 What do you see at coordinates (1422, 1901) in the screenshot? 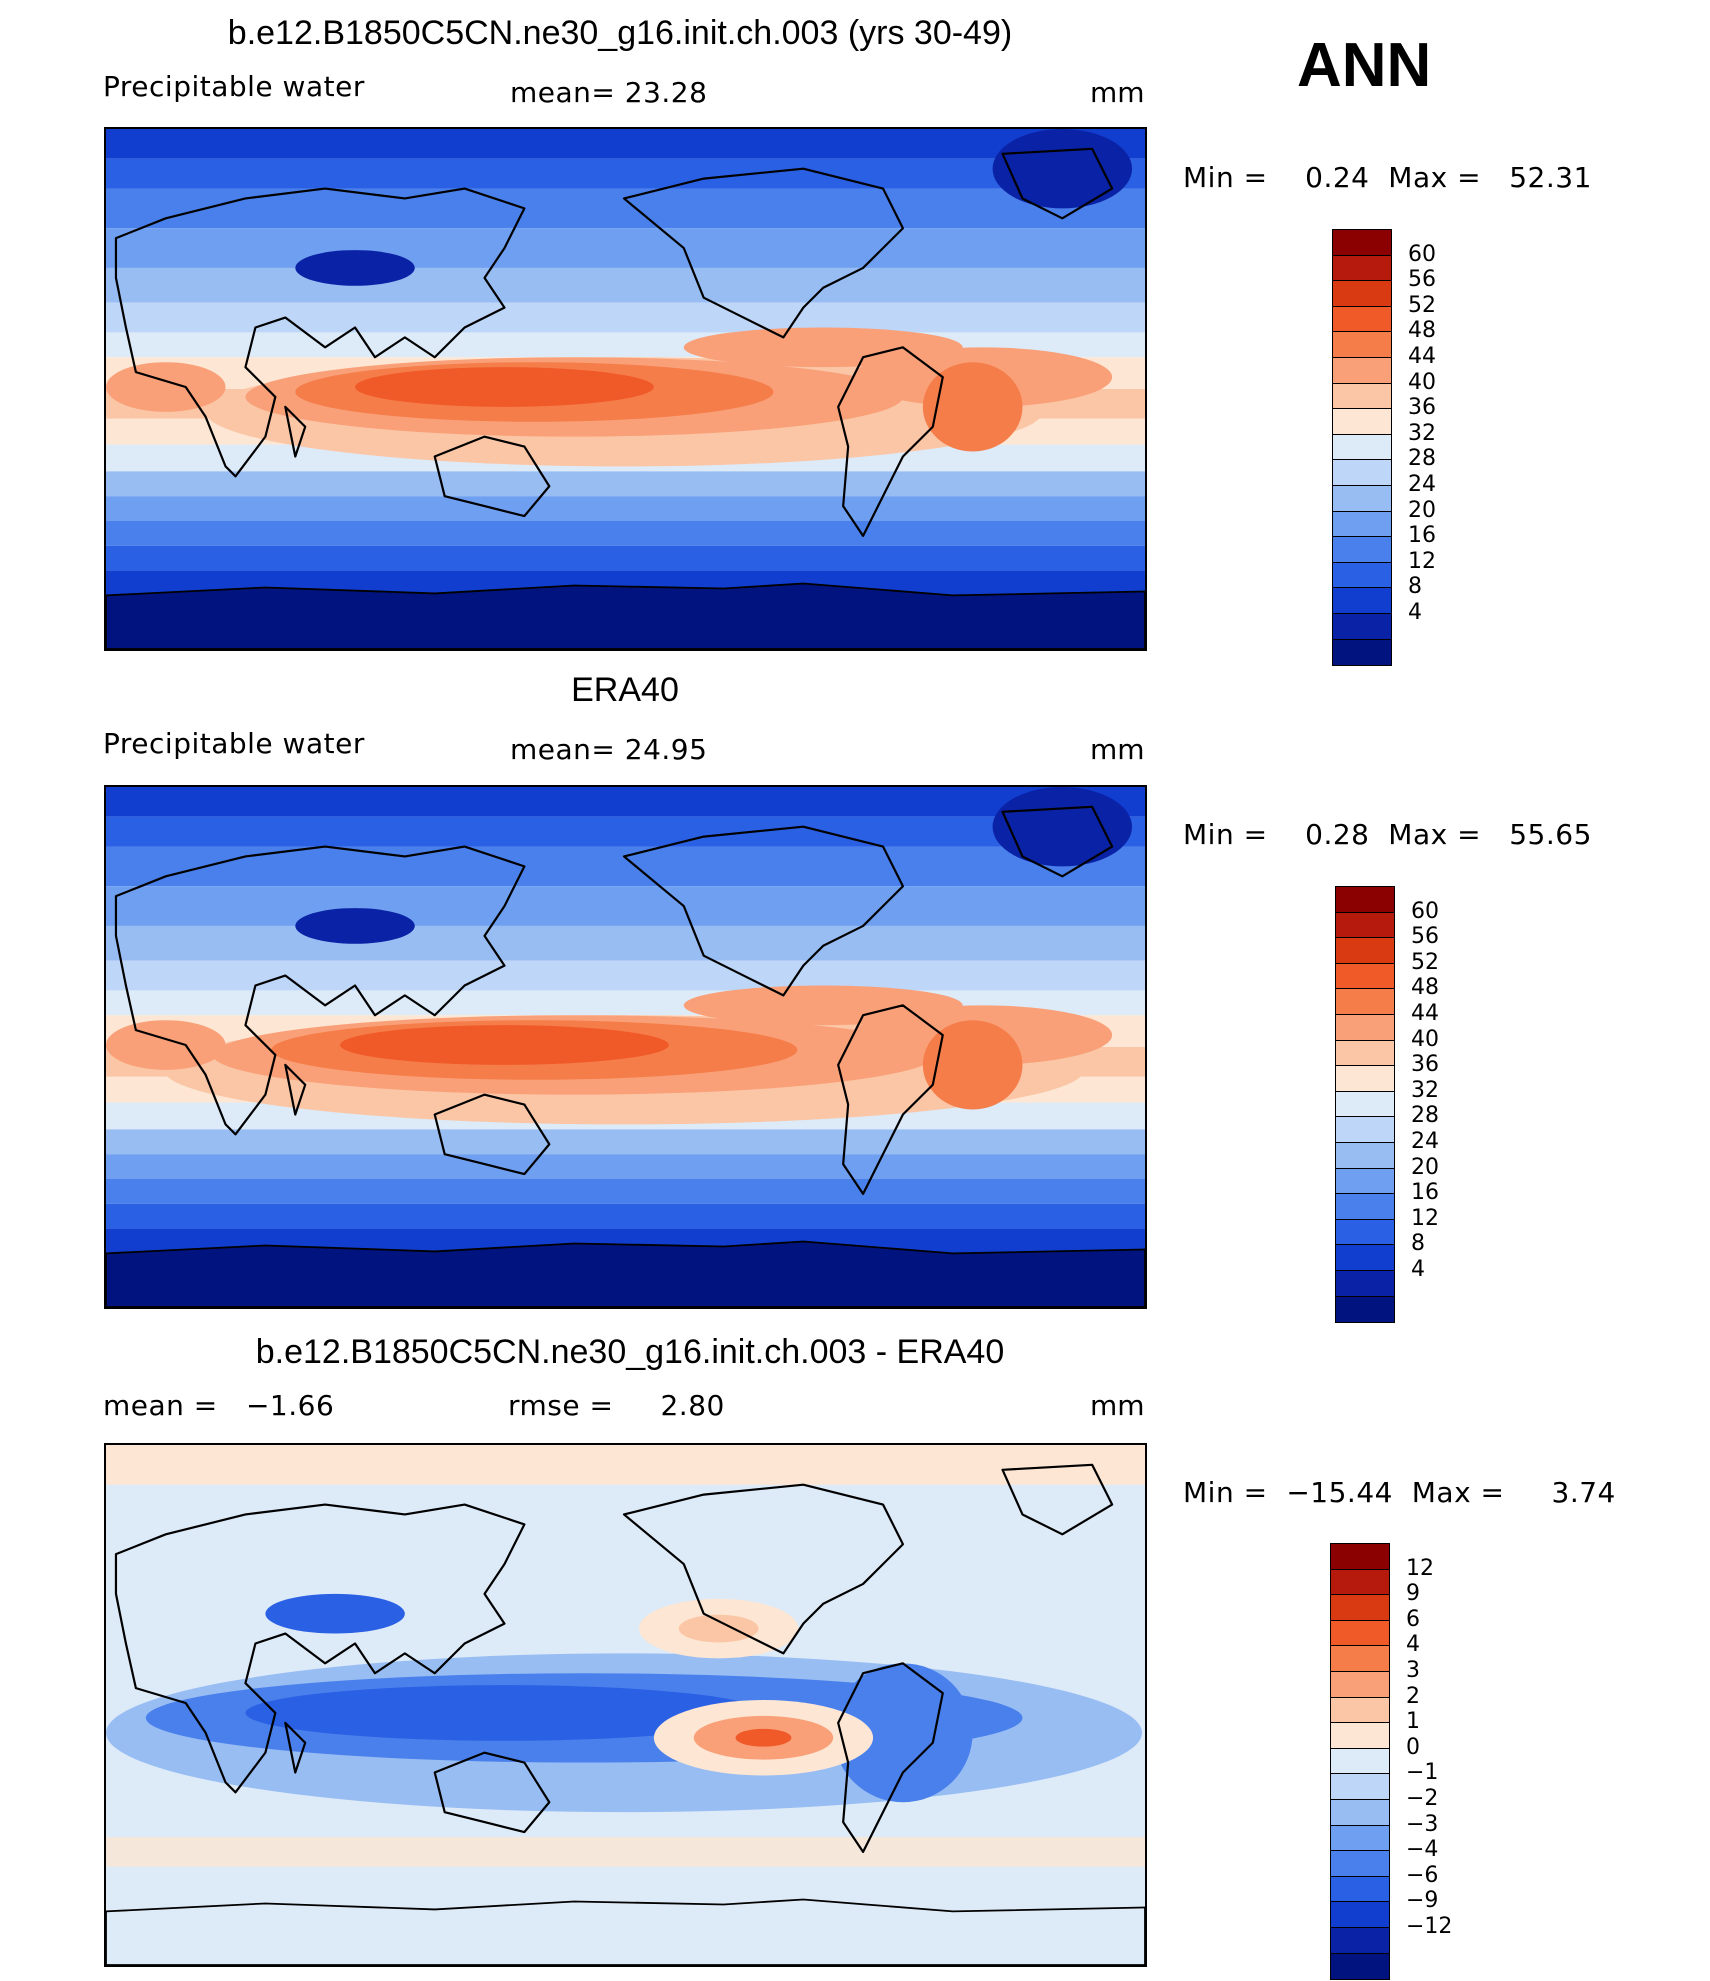
I see `colorbar-label: −9` at bounding box center [1422, 1901].